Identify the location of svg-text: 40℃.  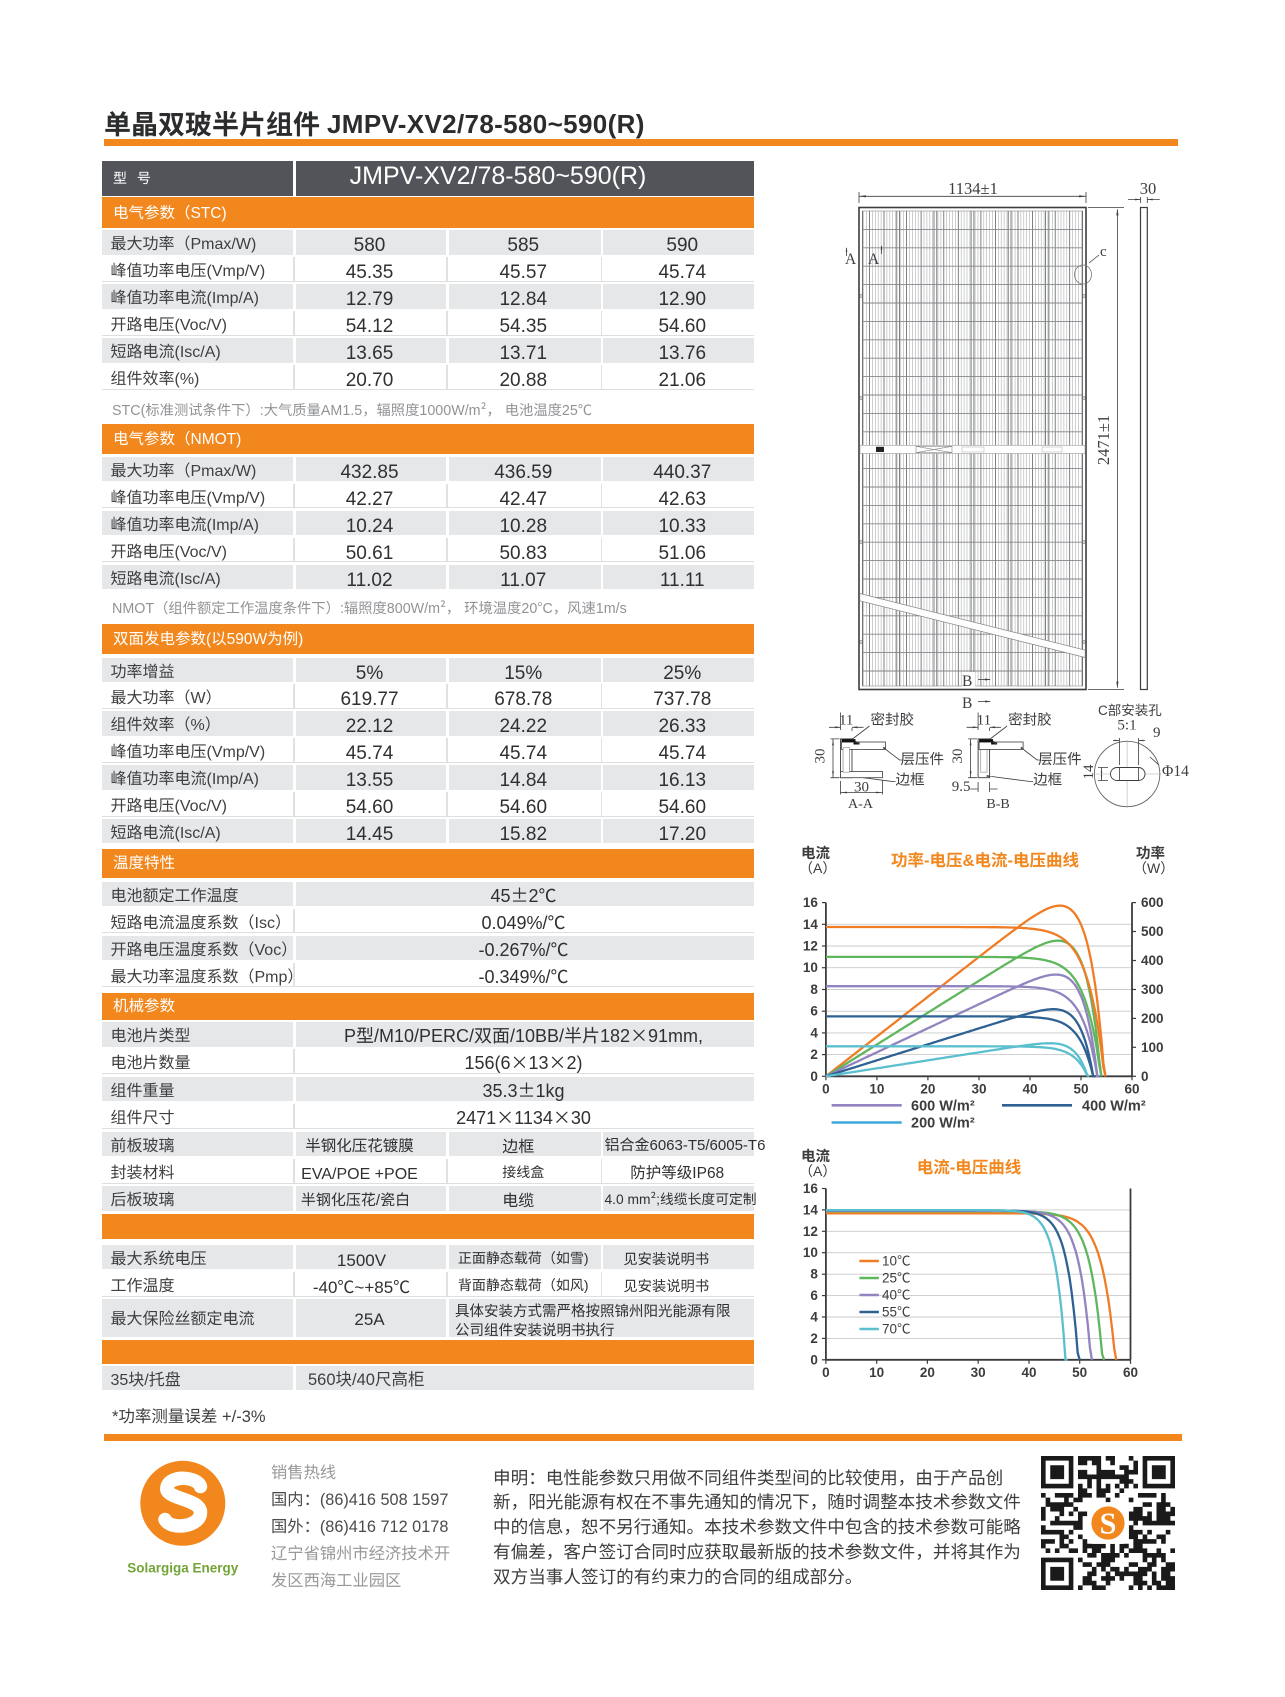
(896, 1294).